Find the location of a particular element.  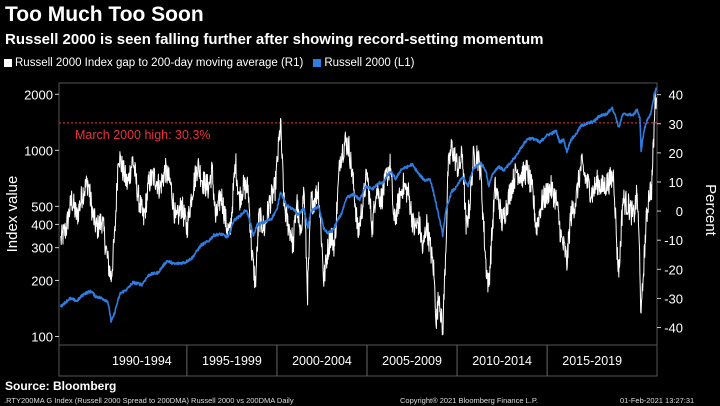

x-category-label: 2000-2004 is located at coordinates (322, 361).